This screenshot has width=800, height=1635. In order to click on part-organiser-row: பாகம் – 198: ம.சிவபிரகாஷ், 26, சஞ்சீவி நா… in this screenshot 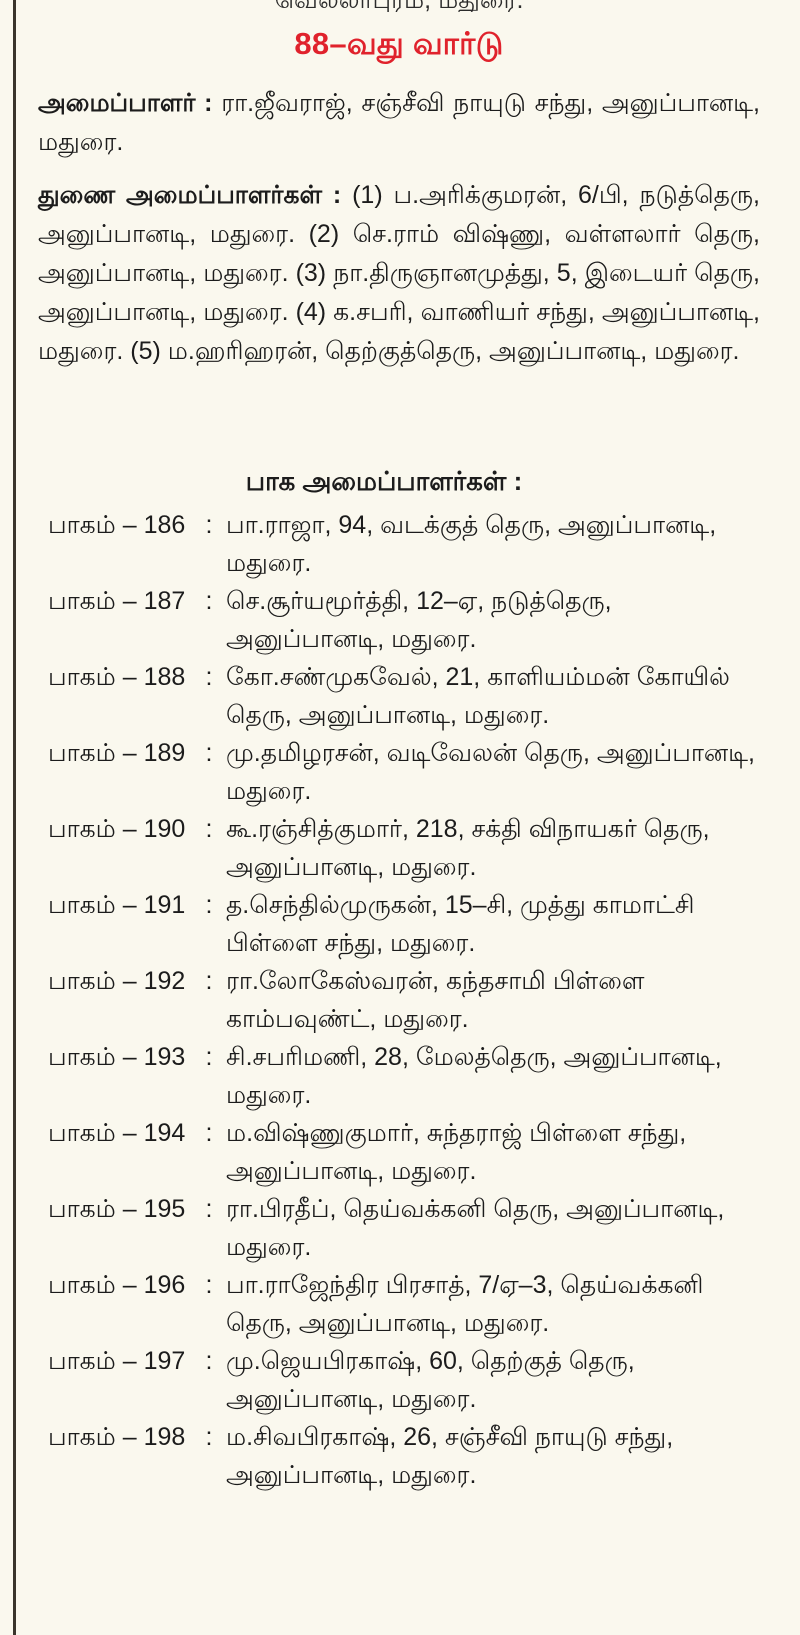, I will do `click(410, 1456)`.